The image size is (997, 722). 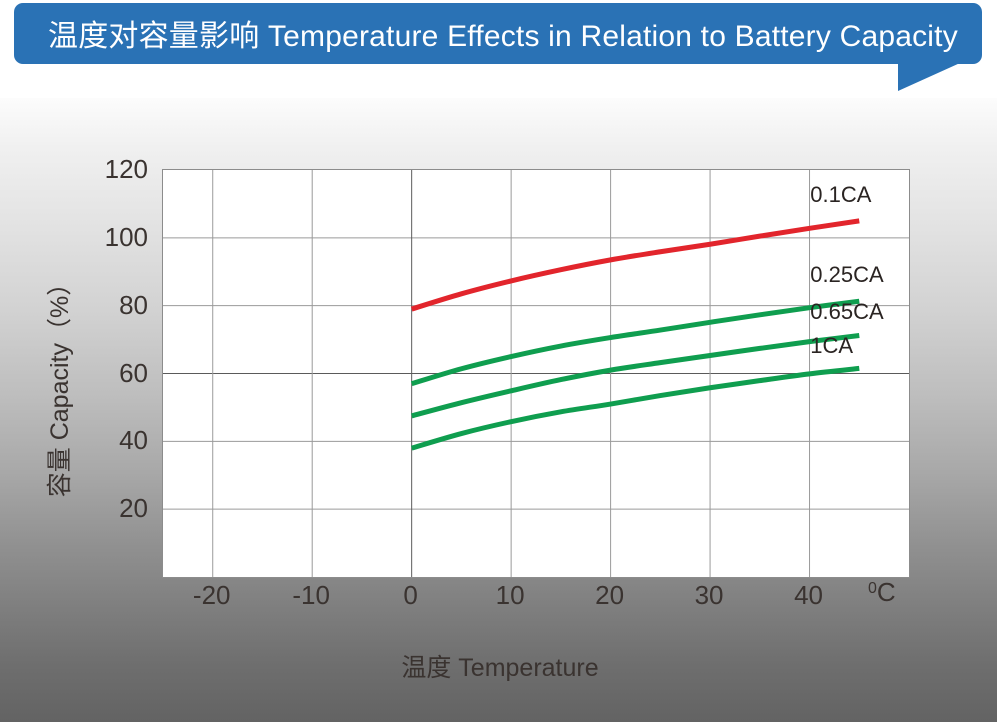 I want to click on x-axis-unit-superscript: 0, so click(x=872, y=588).